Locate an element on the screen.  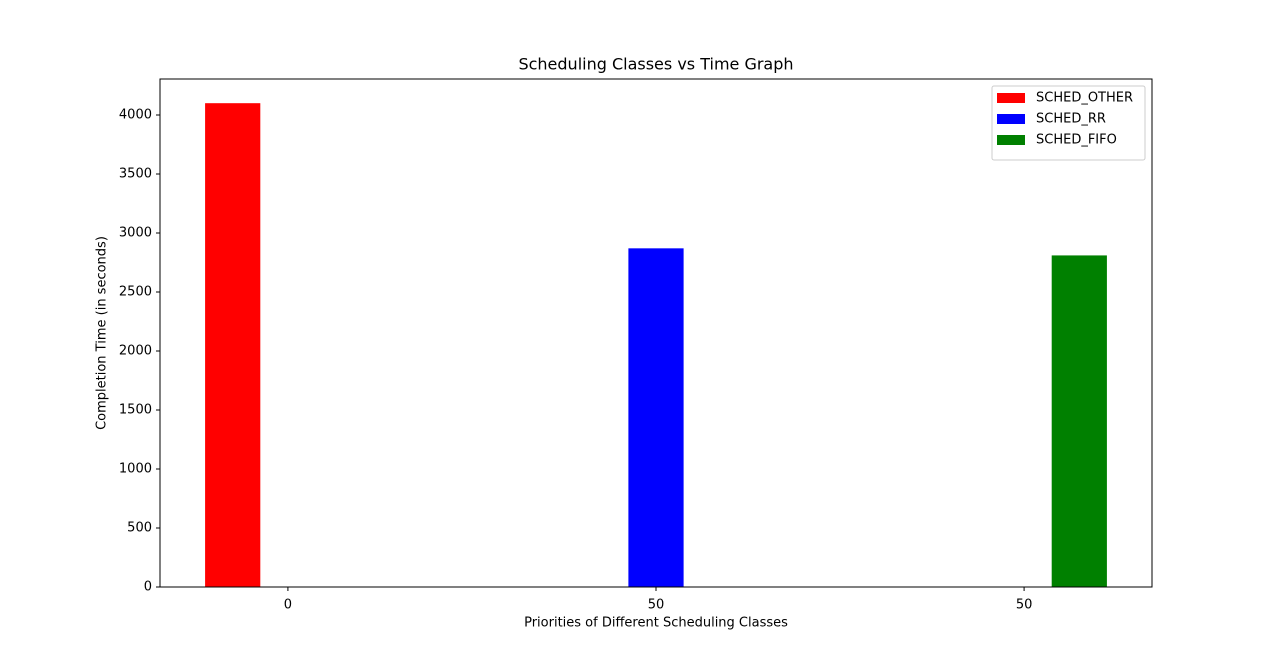
legend-label: SCHED_FIFO is located at coordinates (1076, 140).